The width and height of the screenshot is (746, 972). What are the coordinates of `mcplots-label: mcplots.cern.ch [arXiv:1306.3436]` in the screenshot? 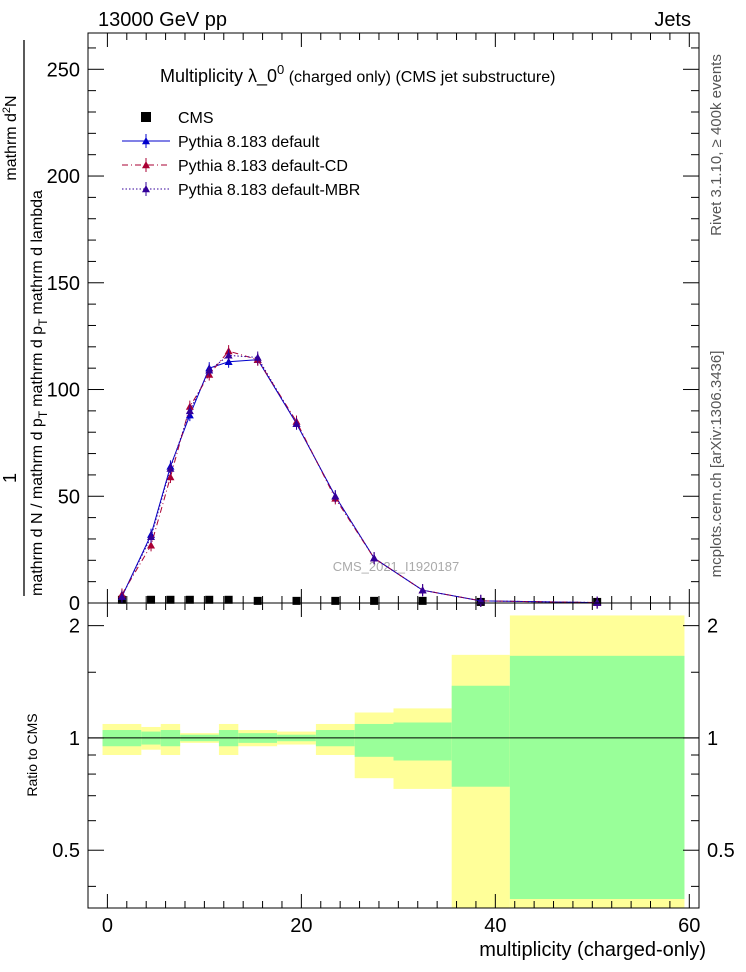 It's located at (716, 464).